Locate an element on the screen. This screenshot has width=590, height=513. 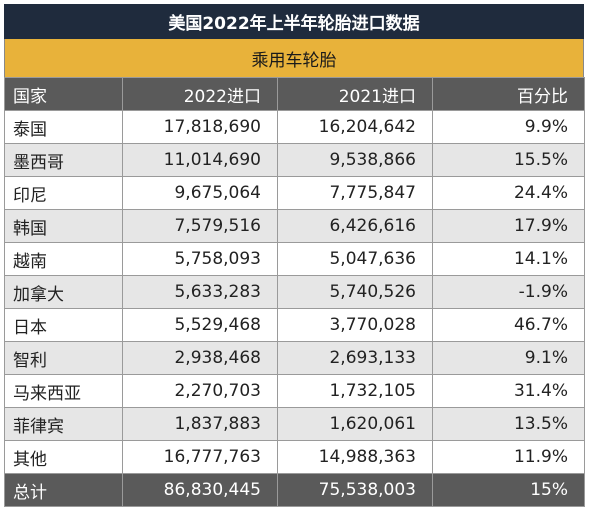
table-row: 墨西哥 11,014,690 9,538,866 15.5% is located at coordinates (294, 160).